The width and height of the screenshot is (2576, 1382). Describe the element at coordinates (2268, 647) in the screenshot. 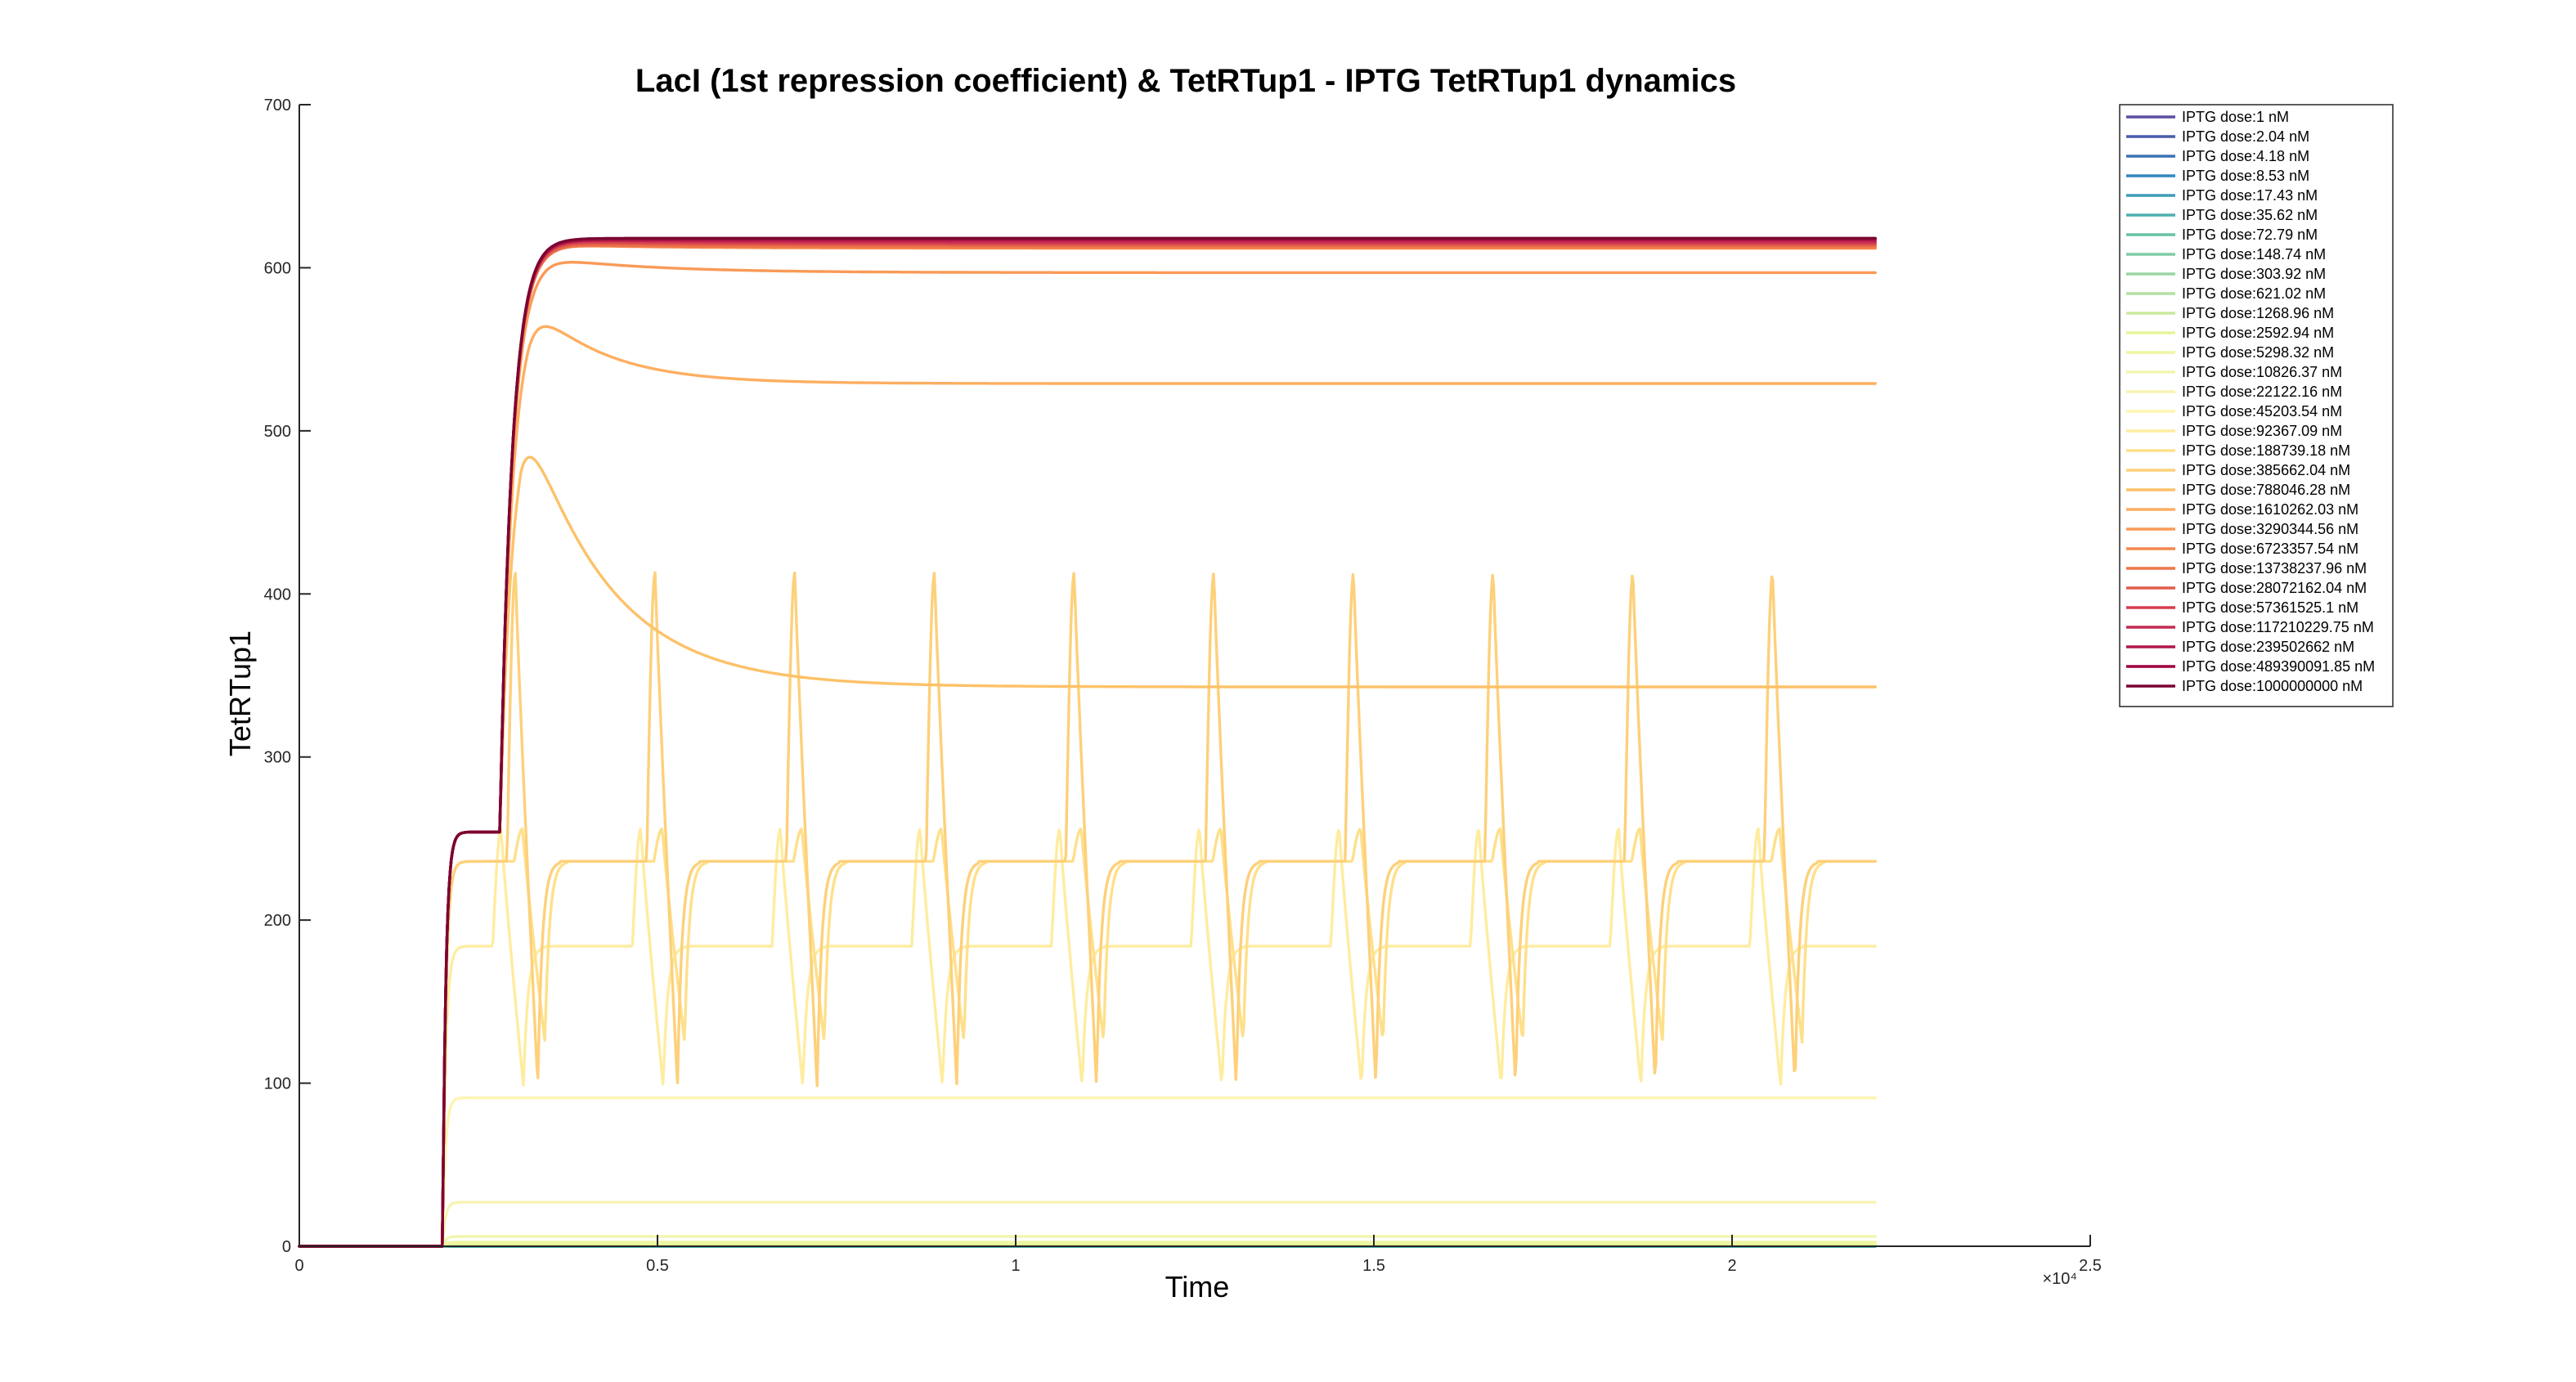

I see `legend-entry: IPTG dose:239502662 nM` at that location.